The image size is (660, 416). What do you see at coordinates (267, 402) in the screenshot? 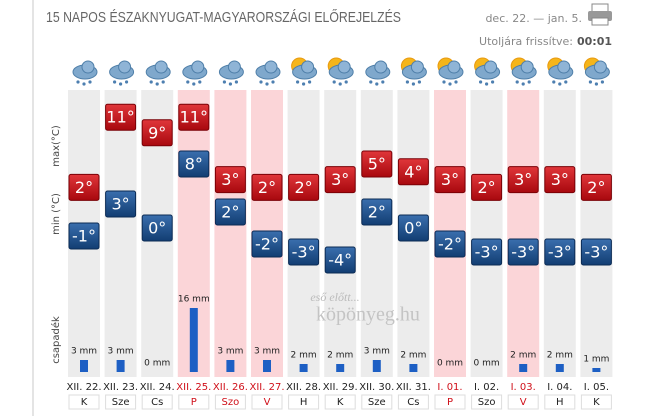
I see `day-text: V` at bounding box center [267, 402].